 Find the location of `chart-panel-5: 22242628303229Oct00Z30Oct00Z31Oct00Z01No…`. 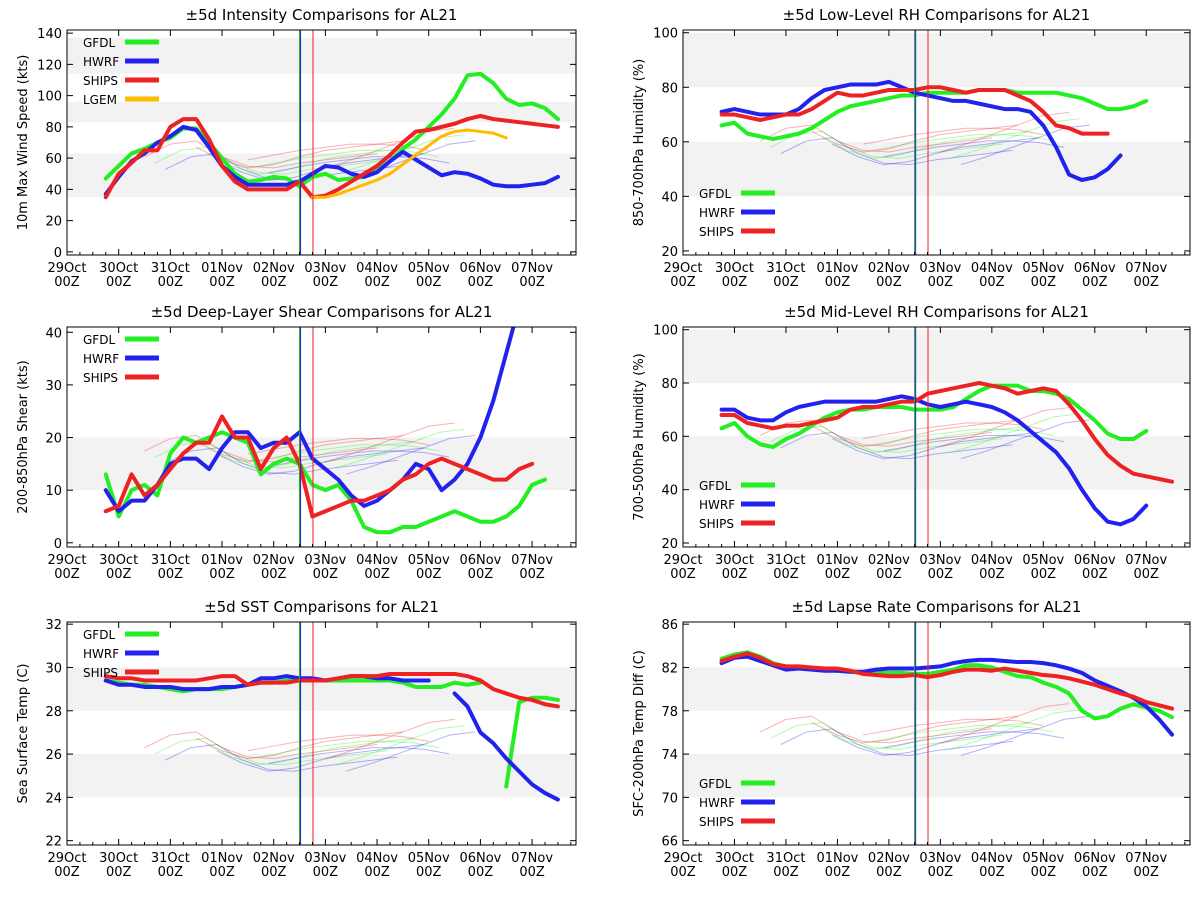

chart-panel-5: 22242628303229Oct00Z30Oct00Z31Oct00Z01No… is located at coordinates (296, 739).